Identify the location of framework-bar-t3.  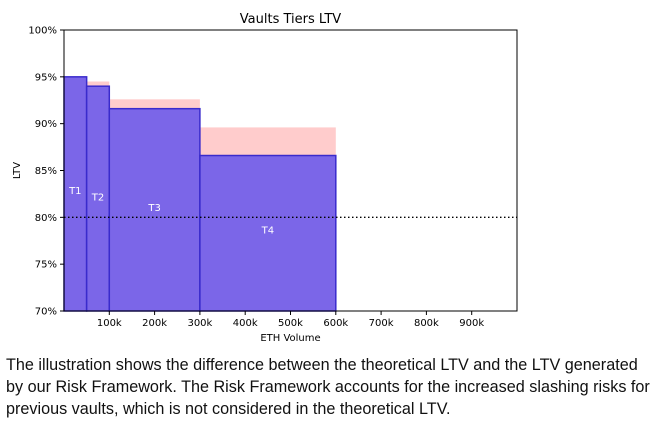
(154, 209).